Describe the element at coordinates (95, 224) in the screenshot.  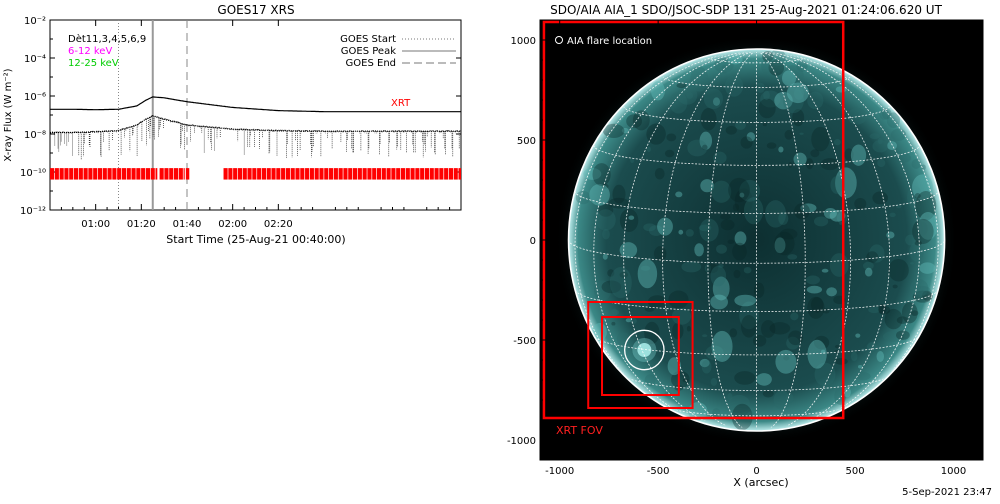
I see `goes-x-tick-label: 01:00` at that location.